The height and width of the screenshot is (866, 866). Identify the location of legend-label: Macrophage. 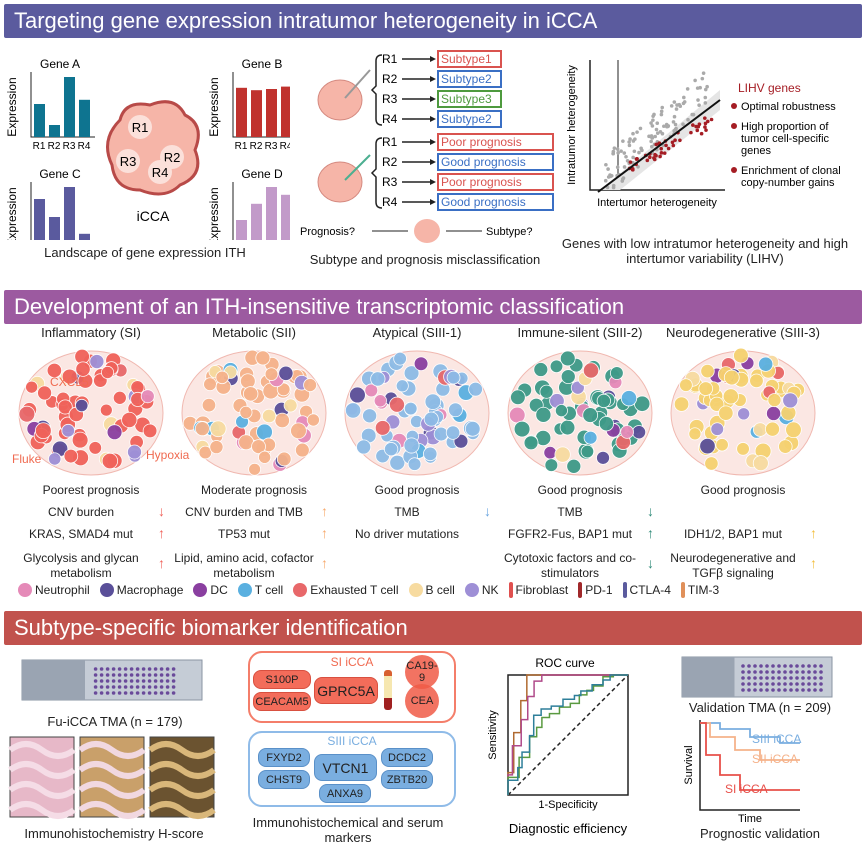
(150, 590).